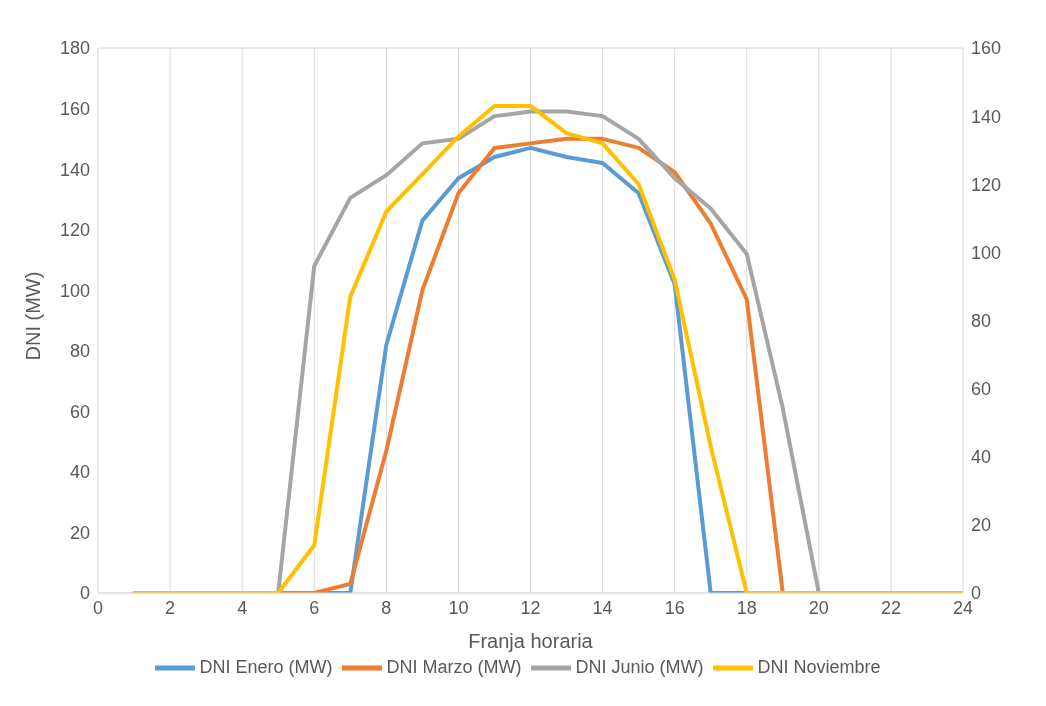 The height and width of the screenshot is (706, 1046). I want to click on y2-tick-label: 20, so click(981, 525).